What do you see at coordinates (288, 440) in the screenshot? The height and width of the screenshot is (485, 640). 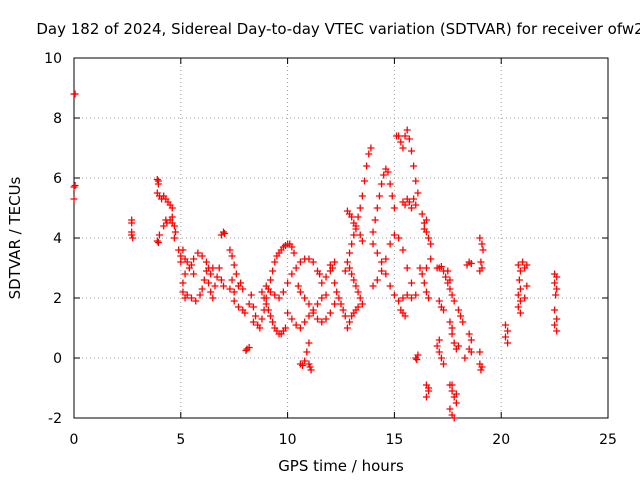 I see `x-tick-label: 10` at bounding box center [288, 440].